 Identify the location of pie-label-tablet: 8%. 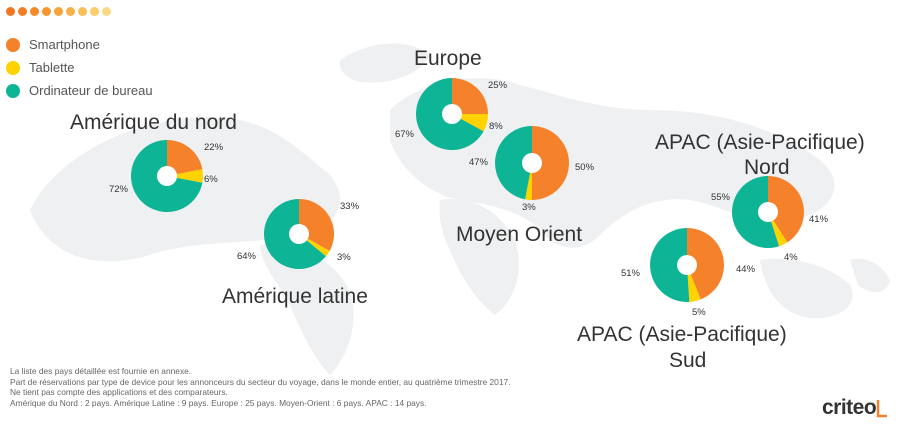
(496, 126).